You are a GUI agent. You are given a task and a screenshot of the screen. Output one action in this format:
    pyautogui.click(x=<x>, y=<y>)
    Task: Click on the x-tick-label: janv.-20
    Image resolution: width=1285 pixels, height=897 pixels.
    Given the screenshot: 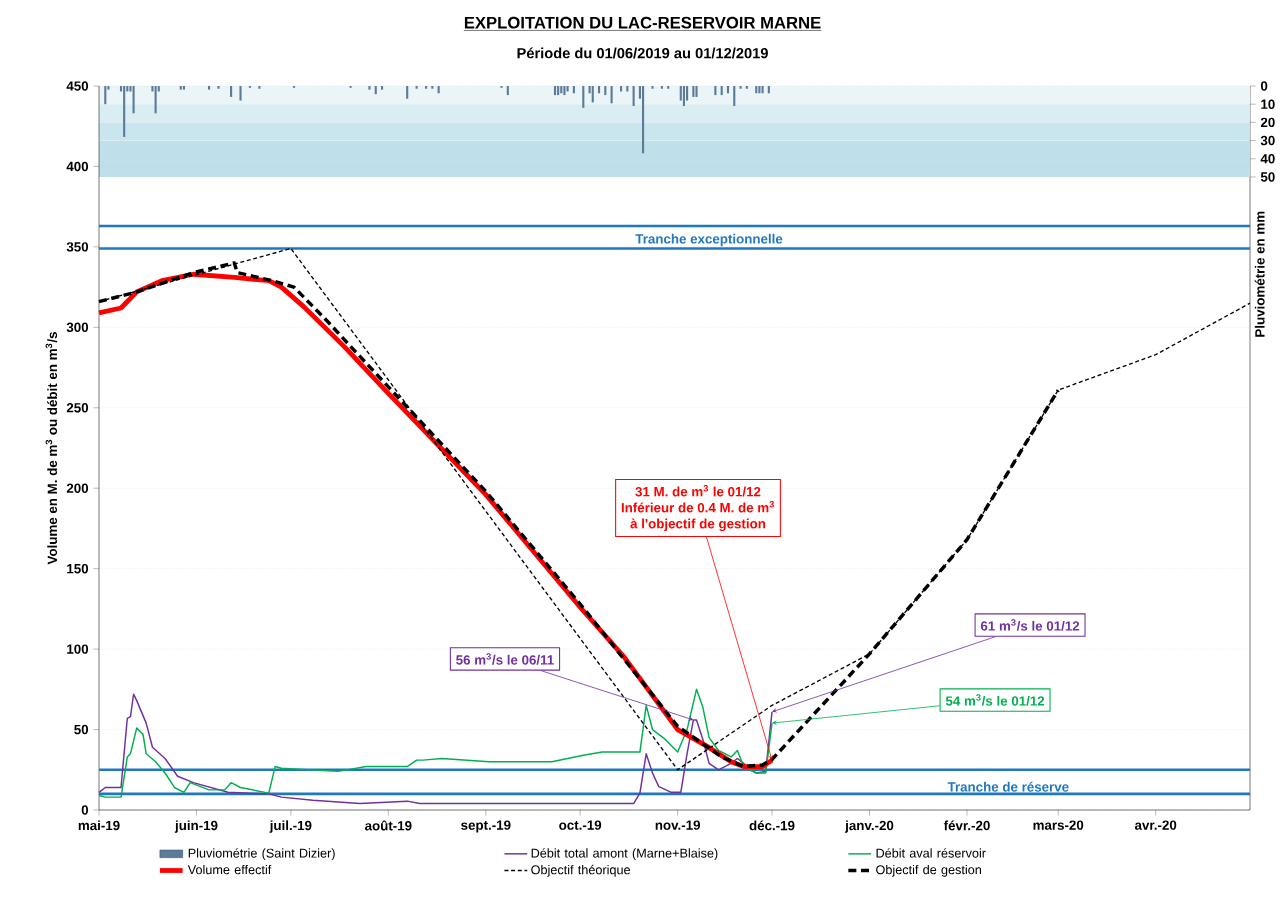 What is the action you would take?
    pyautogui.click(x=869, y=826)
    